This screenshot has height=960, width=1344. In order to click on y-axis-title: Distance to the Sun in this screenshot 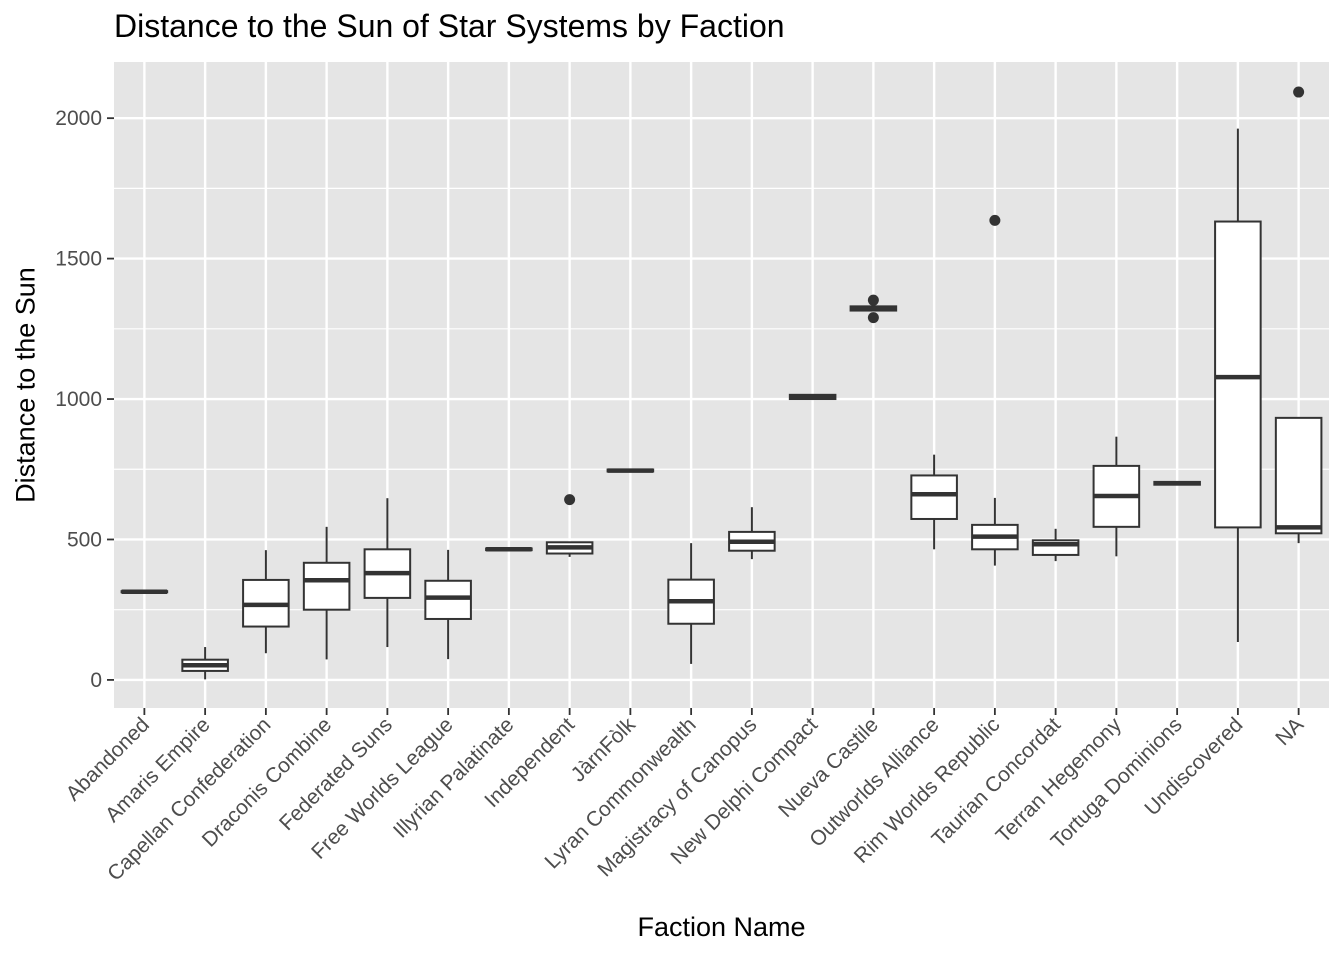, I will do `click(25, 385)`.